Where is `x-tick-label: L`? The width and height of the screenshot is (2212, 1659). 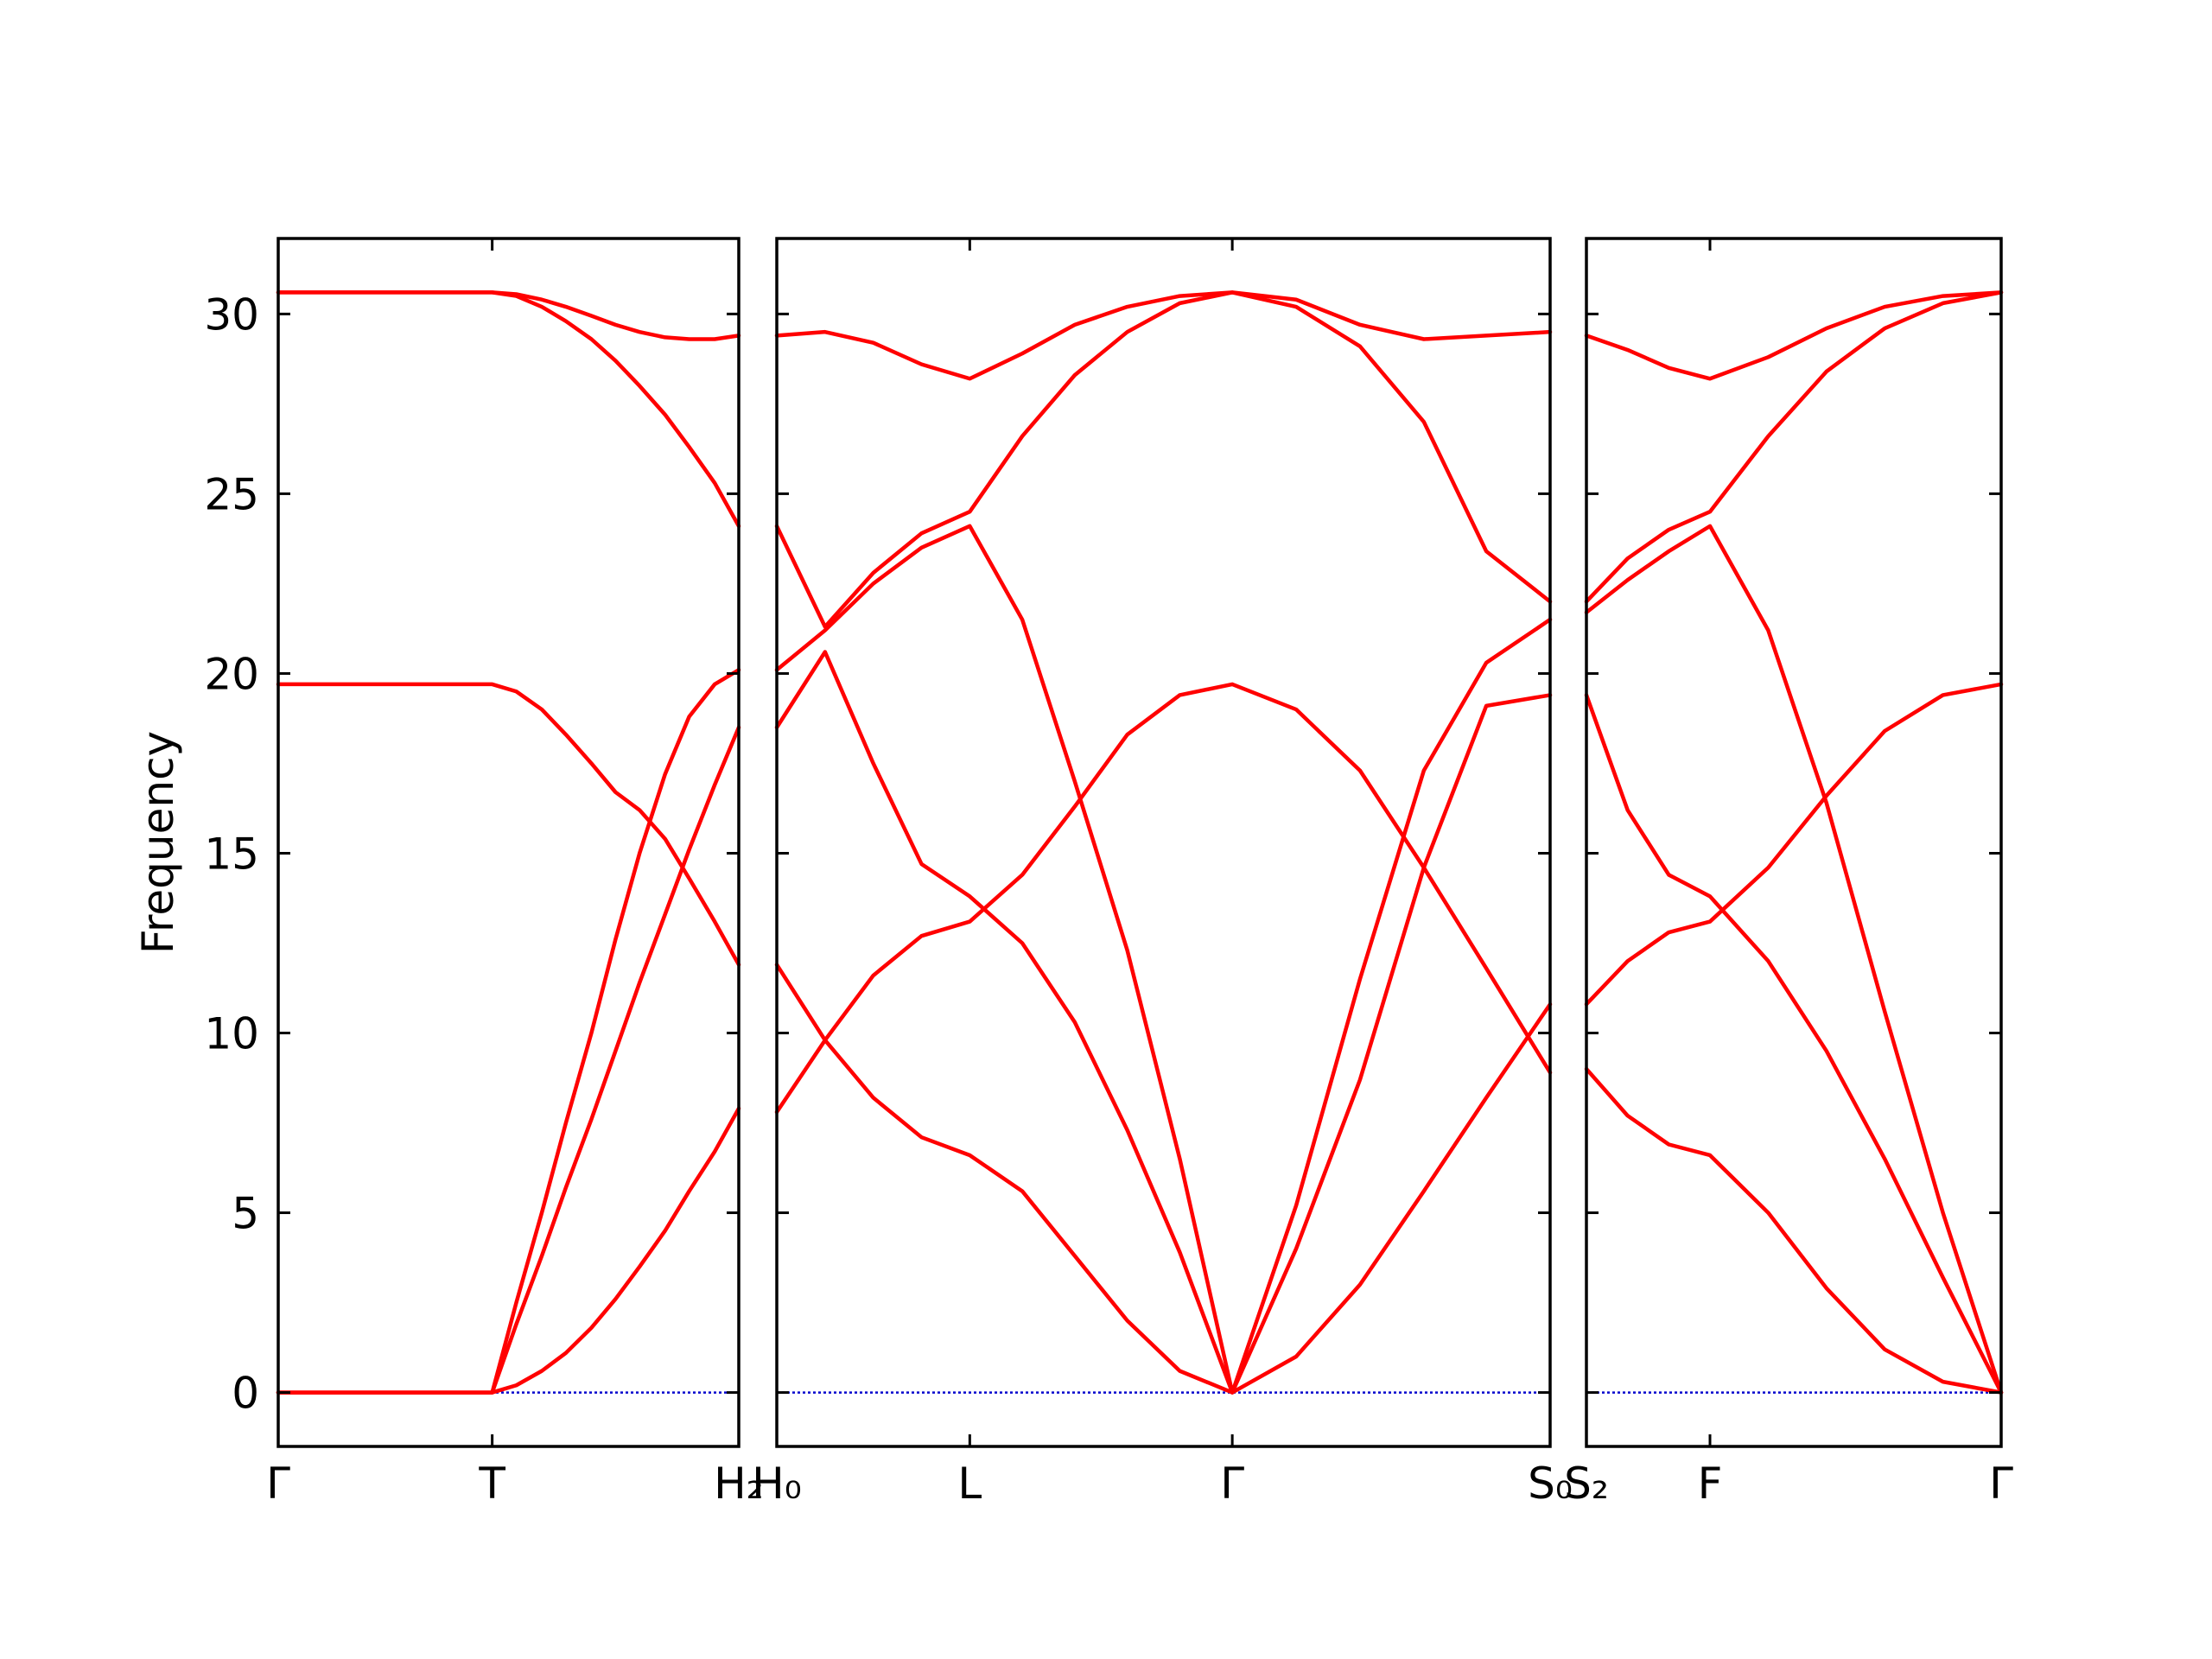 x-tick-label: L is located at coordinates (969, 1484).